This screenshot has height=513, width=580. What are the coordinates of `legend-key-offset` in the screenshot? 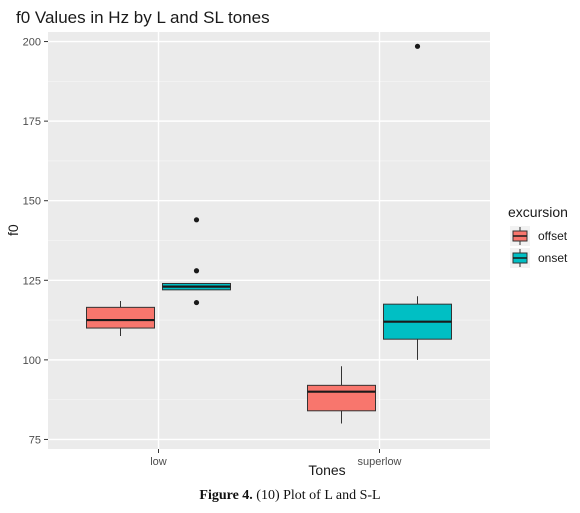 It's located at (520, 236).